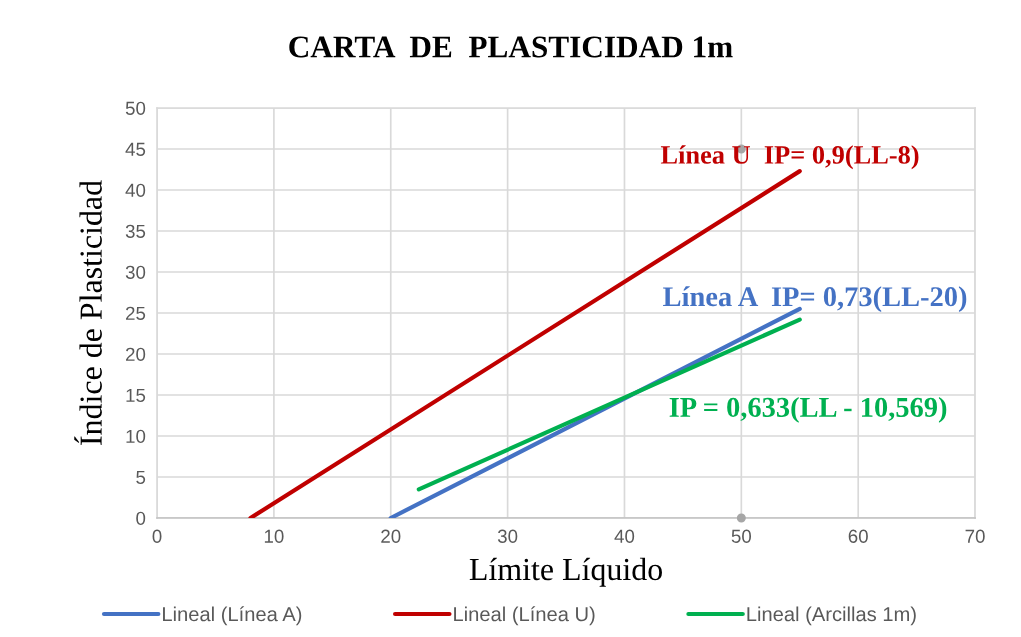 The height and width of the screenshot is (637, 1021). I want to click on x-axis-title: Límite Líquido, so click(565, 572).